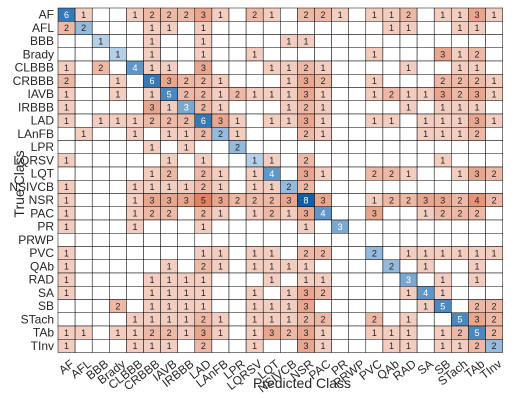 The height and width of the screenshot is (398, 516). I want to click on row-tick-label: BBB, so click(42, 41).